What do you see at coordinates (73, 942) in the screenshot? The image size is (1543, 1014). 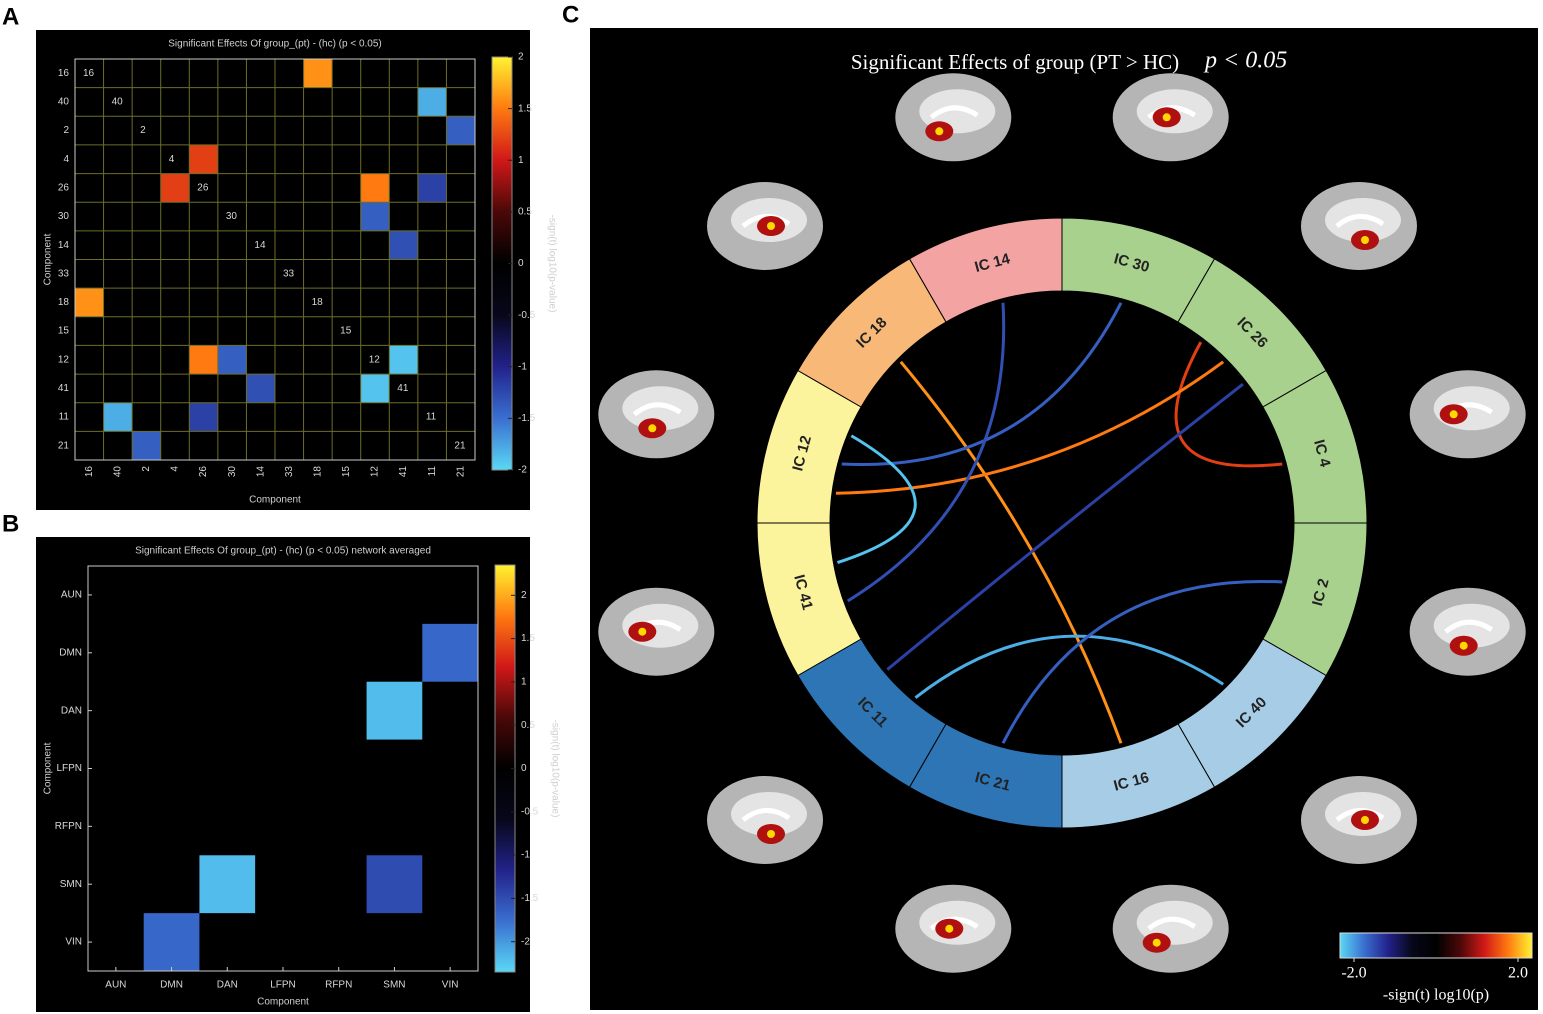 I see `y-tick-label: VIN` at bounding box center [73, 942].